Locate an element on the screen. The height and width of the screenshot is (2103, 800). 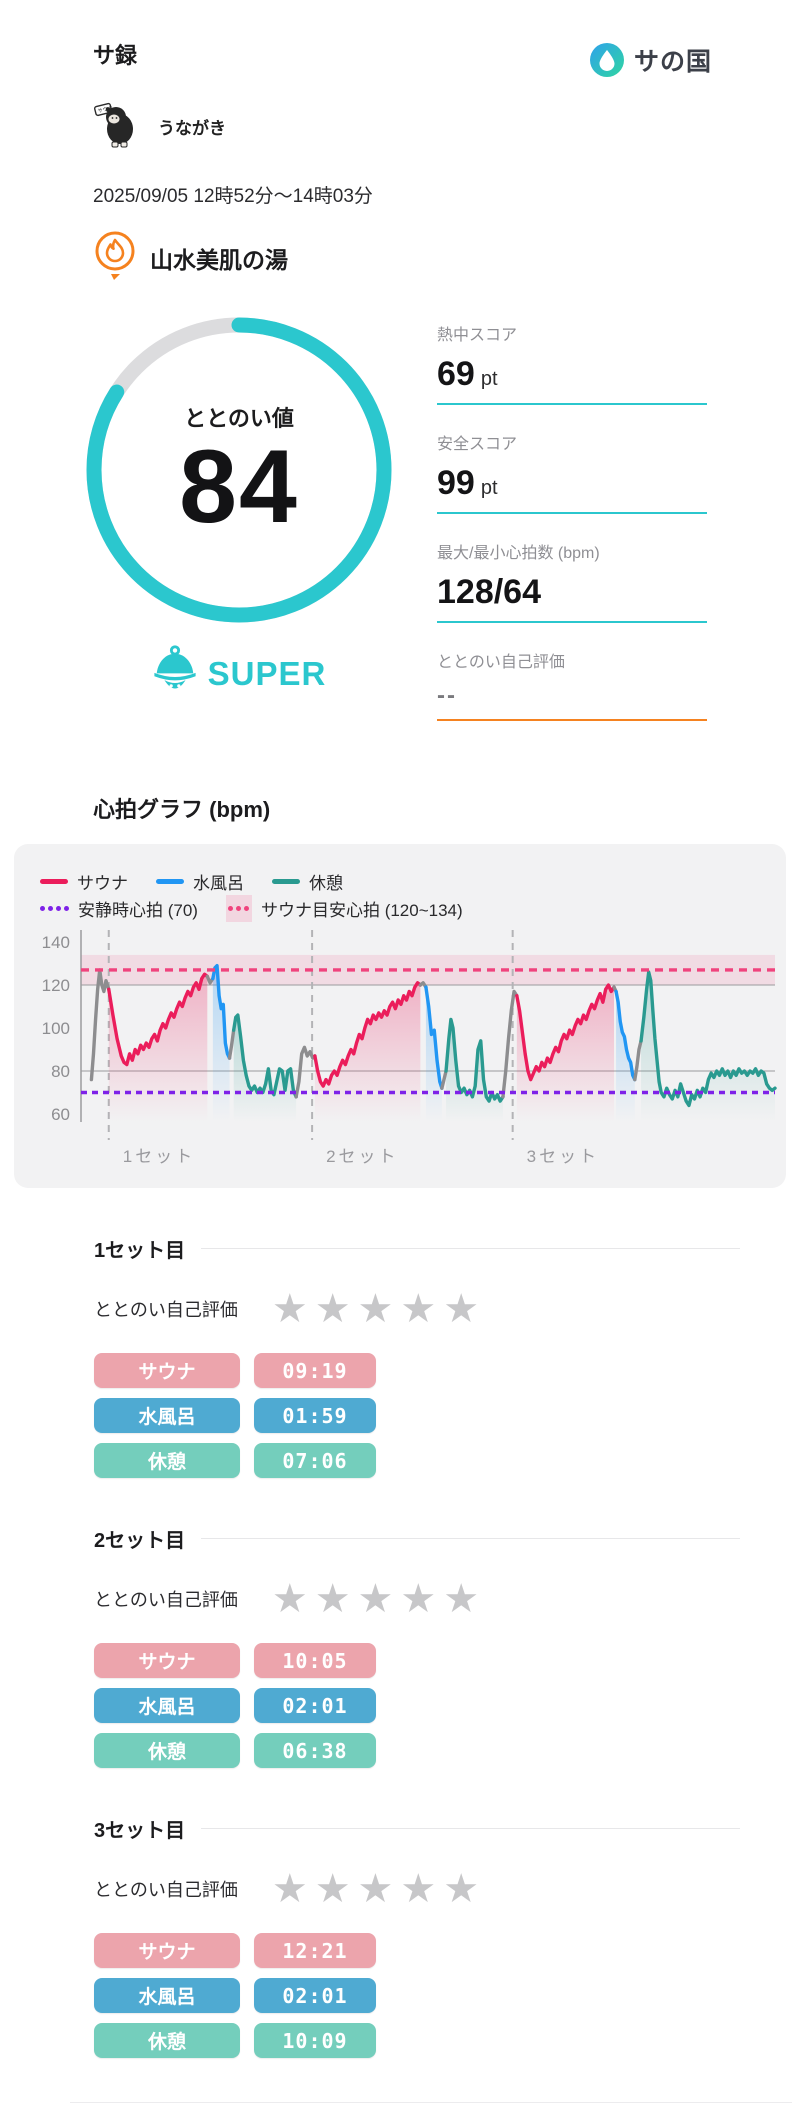
flame-pin-icon is located at coordinates (115, 257).